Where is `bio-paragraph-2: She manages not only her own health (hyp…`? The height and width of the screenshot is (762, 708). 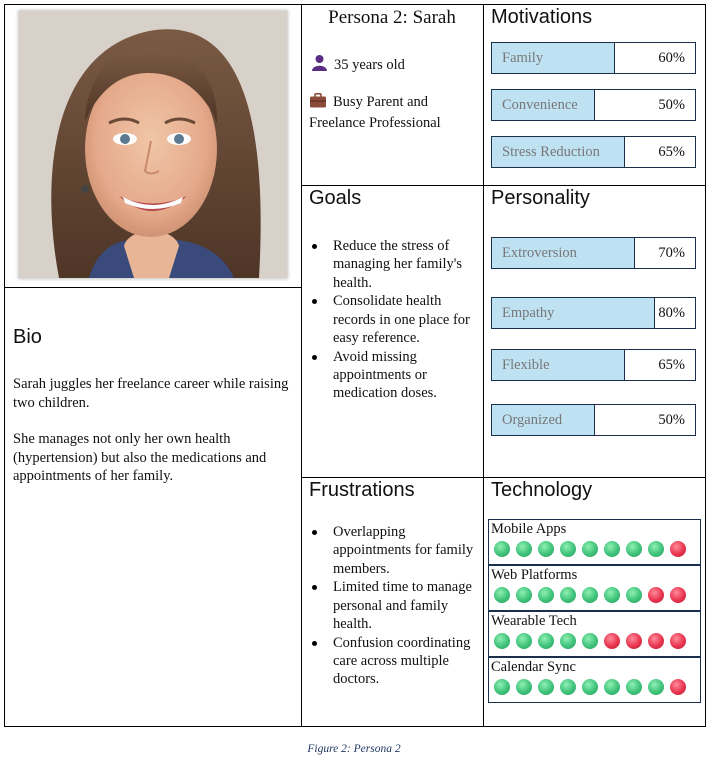
bio-paragraph-2: She manages not only her own health (hyp… is located at coordinates (140, 457).